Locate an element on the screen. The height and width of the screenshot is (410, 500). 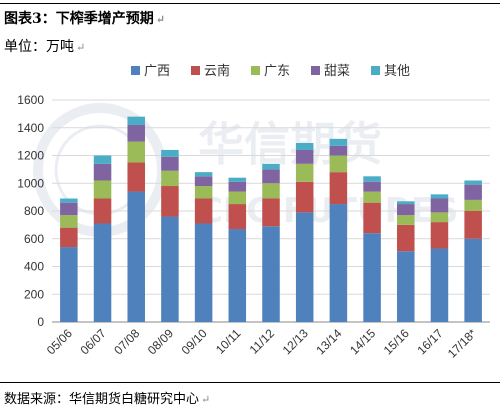
y-tick-label: 400 is located at coordinates (34, 267).